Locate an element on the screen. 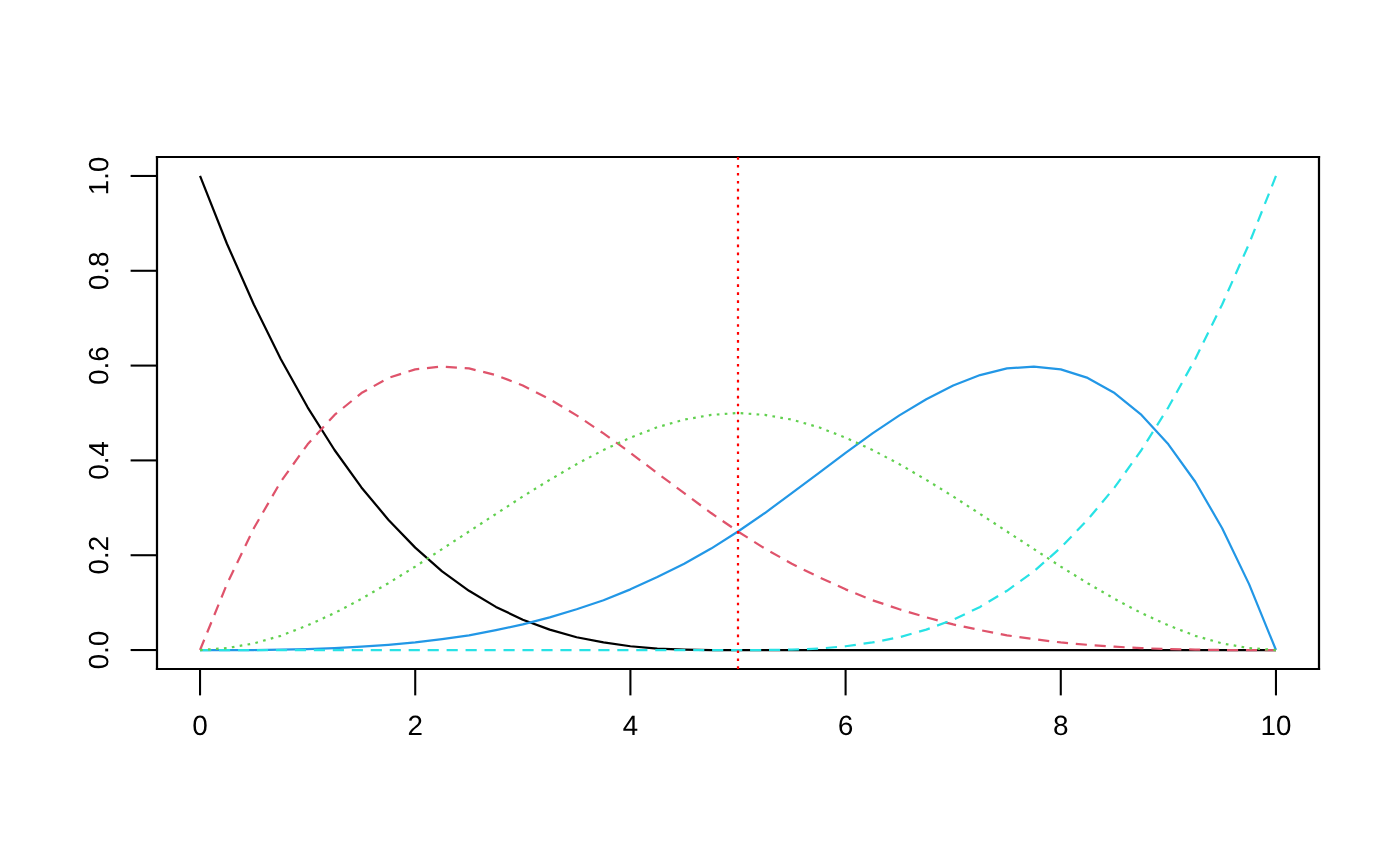  y-tick-label: 0.6 is located at coordinates (98, 365).